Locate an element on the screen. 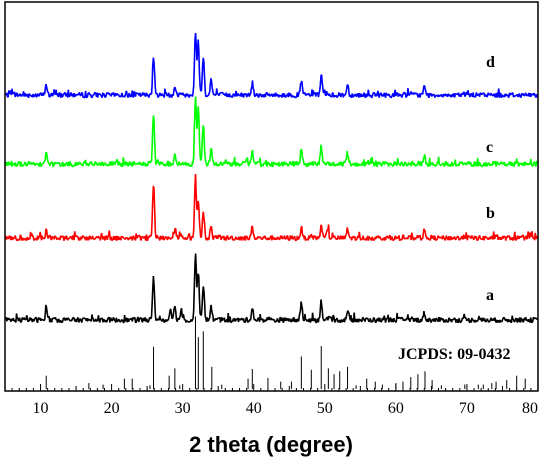 This screenshot has height=469, width=550. x-tick-label: 60 is located at coordinates (396, 408).